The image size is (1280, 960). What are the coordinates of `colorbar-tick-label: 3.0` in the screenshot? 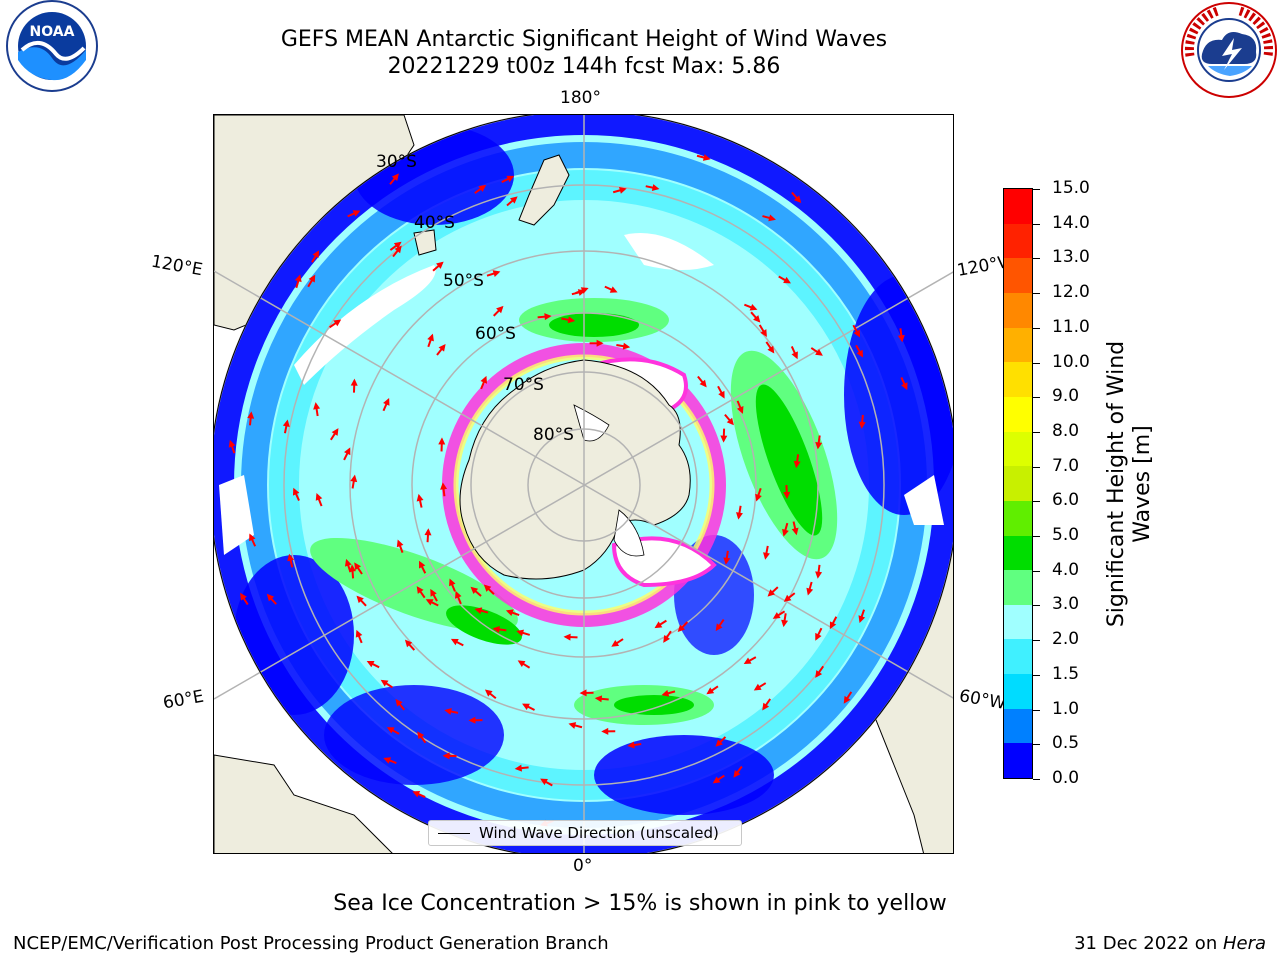 It's located at (1066, 604).